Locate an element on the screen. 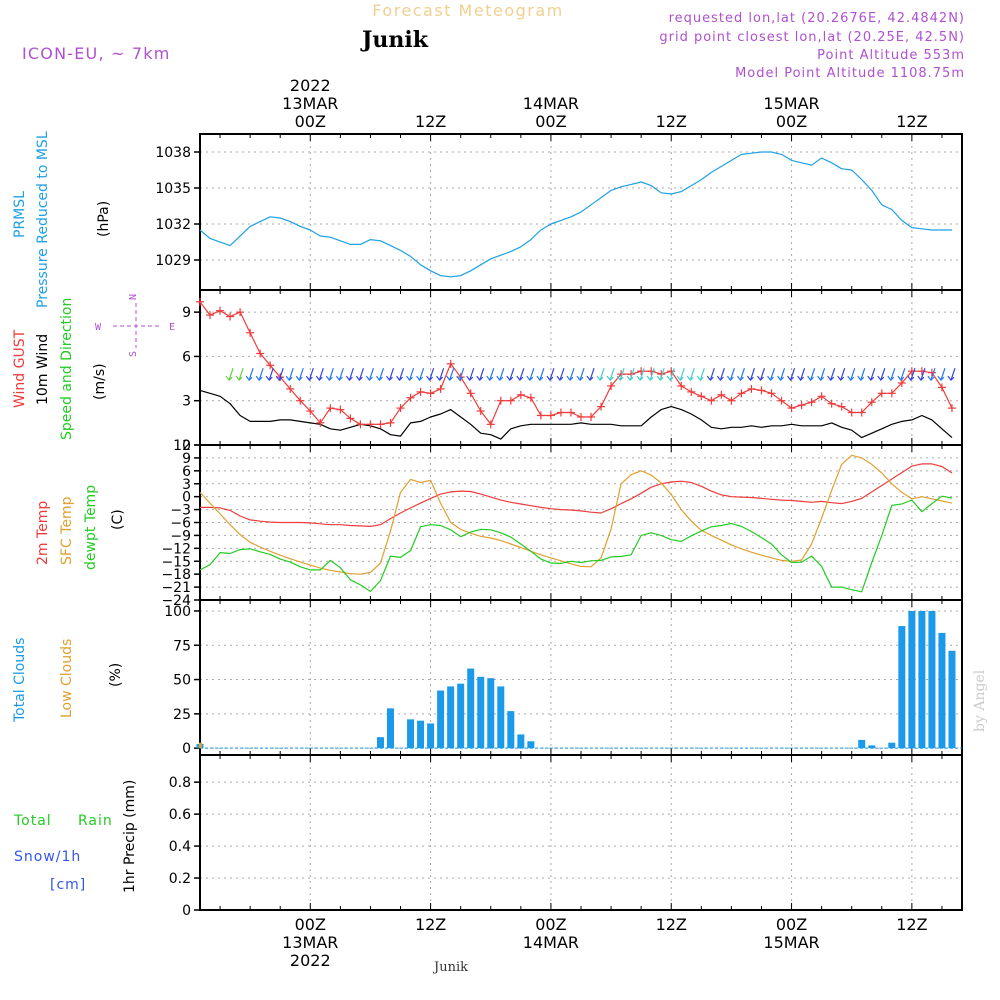  clouds-total-label: Total Clouds is located at coordinates (20, 680).